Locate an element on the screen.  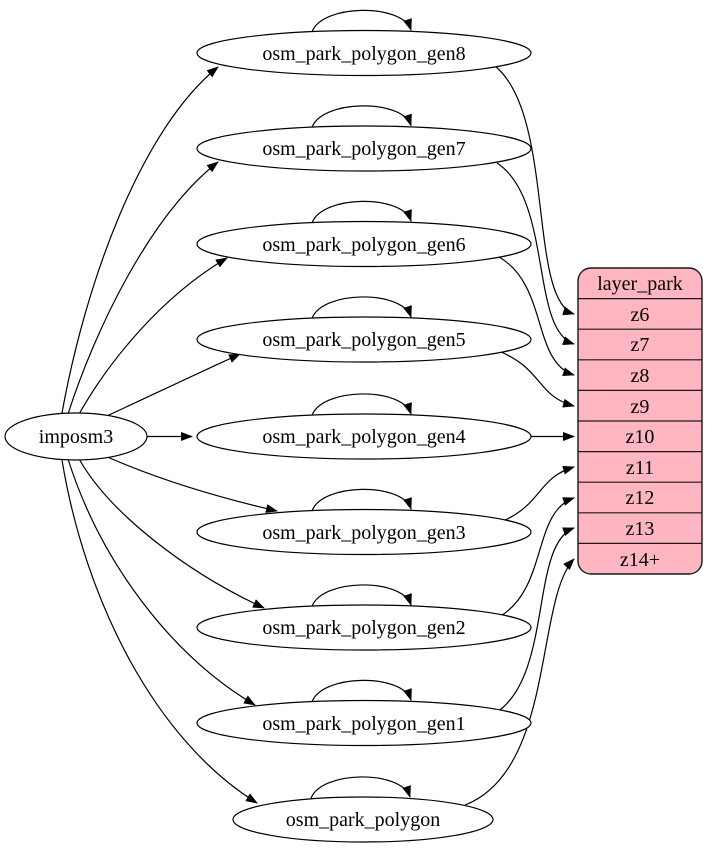
gen1-label: osm_park_polygon_gen1 is located at coordinates (363, 724).